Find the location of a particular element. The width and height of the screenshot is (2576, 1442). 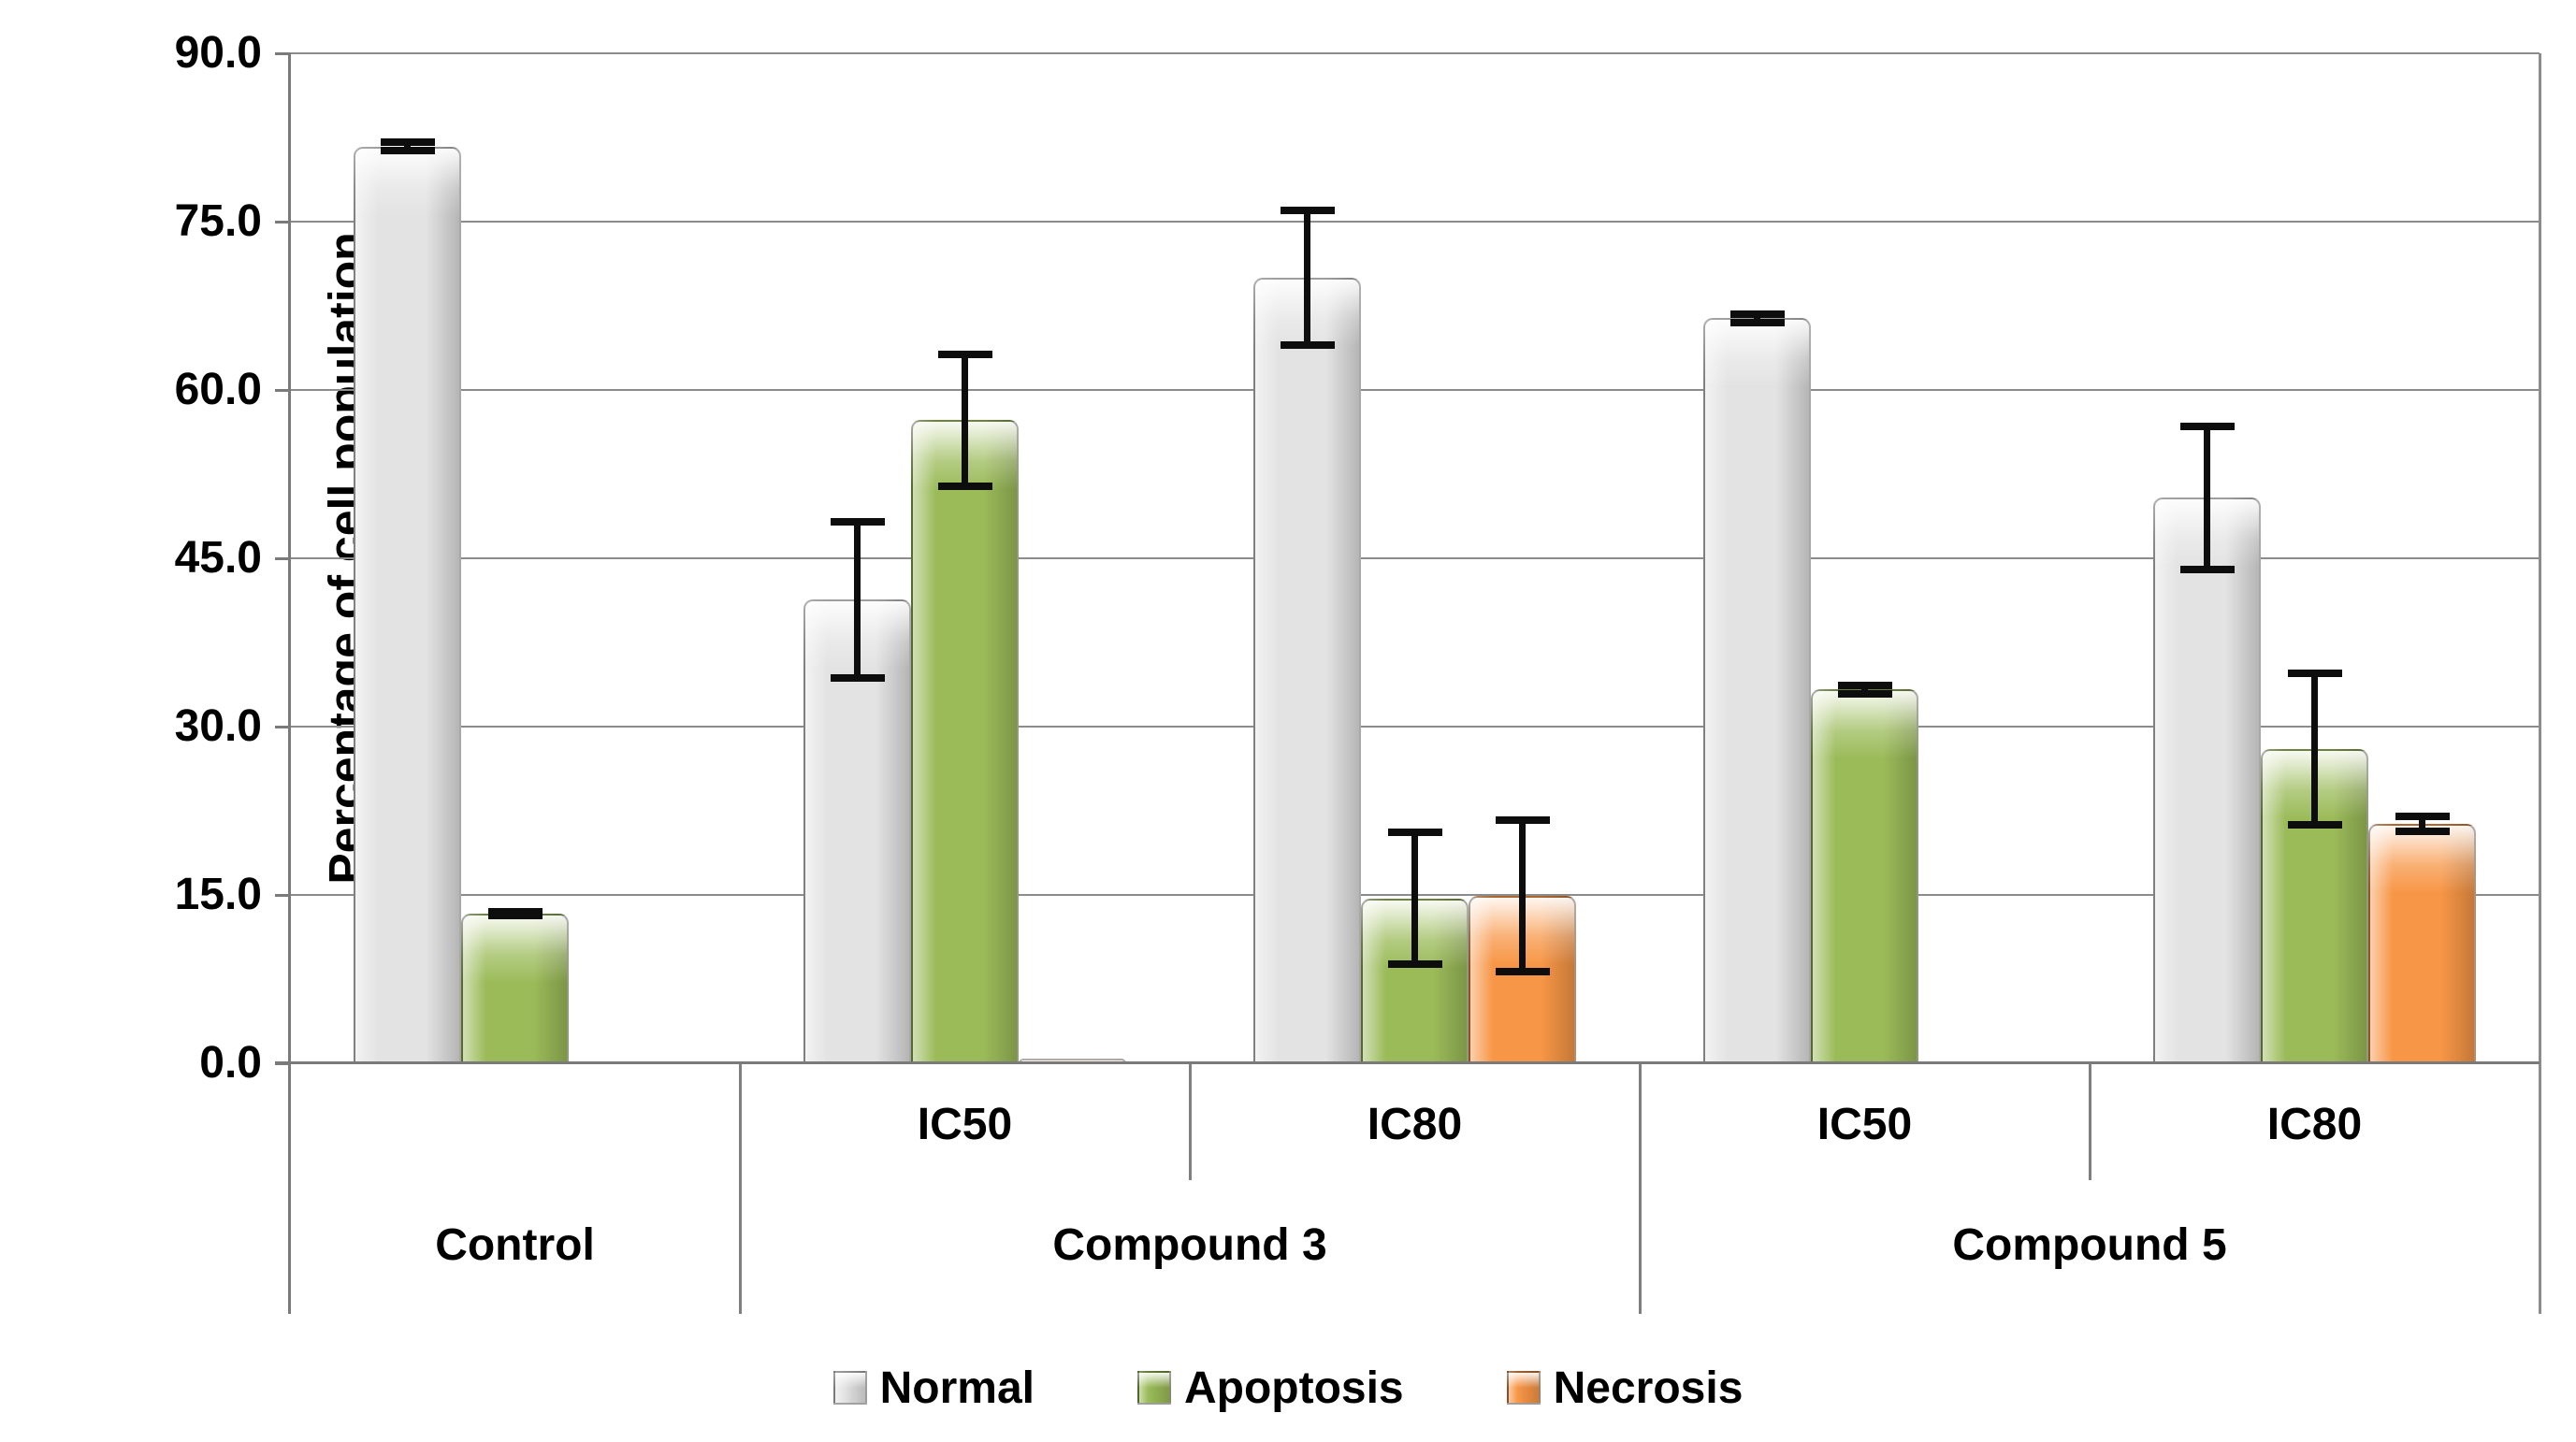

legend-label: Necrosis is located at coordinates (1648, 1388).